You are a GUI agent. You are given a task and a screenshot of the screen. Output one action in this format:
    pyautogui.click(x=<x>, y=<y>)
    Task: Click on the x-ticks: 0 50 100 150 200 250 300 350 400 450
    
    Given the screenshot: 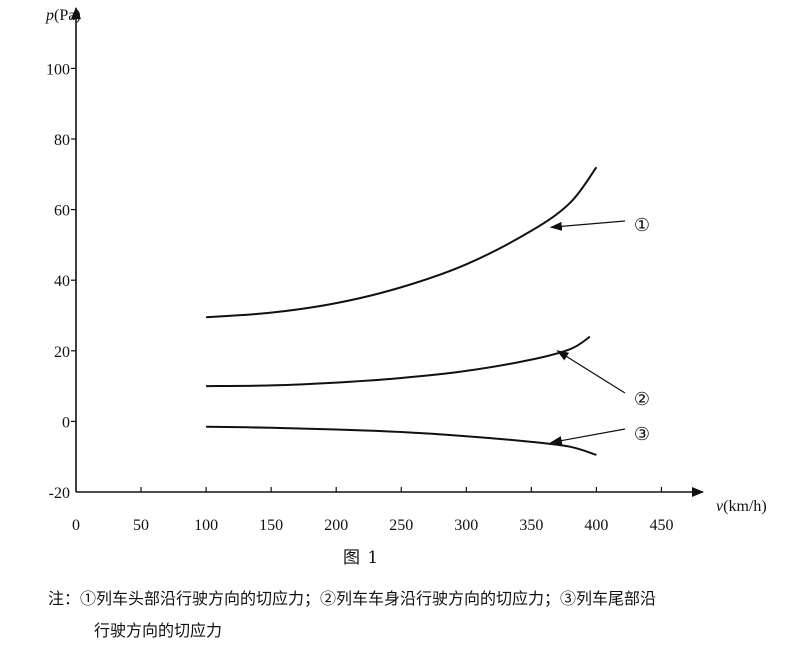 What is the action you would take?
    pyautogui.click(x=372, y=510)
    